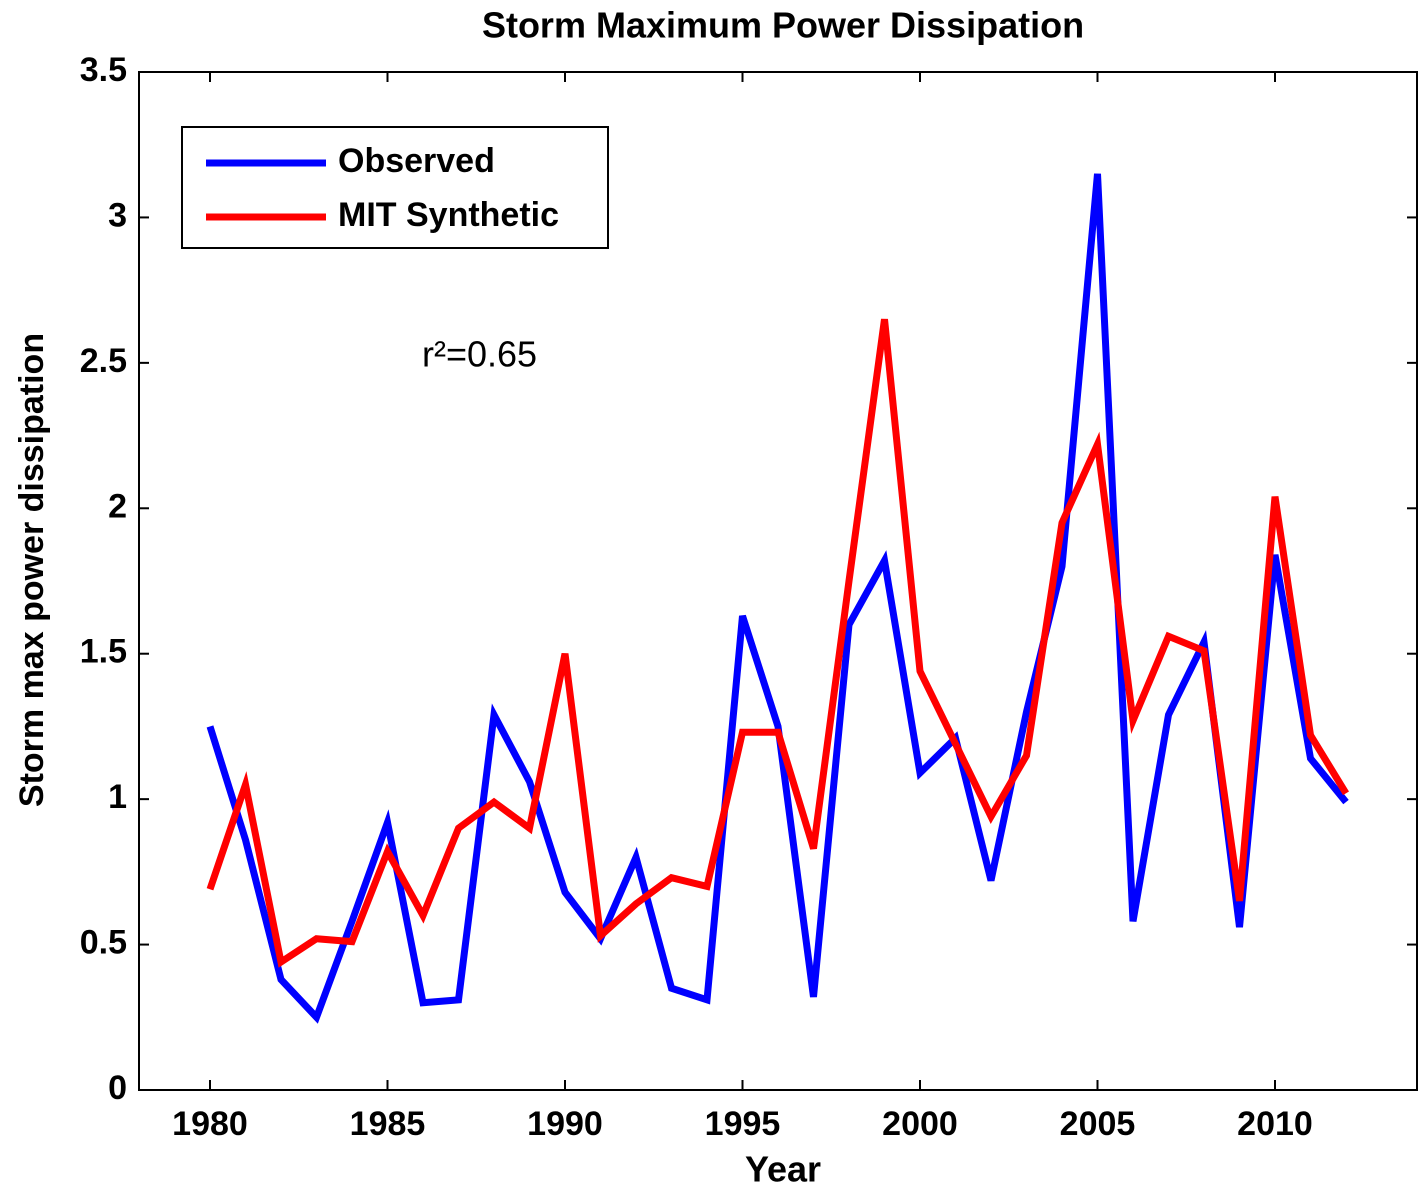  I want to click on x-axis-label: Year, so click(783, 1169).